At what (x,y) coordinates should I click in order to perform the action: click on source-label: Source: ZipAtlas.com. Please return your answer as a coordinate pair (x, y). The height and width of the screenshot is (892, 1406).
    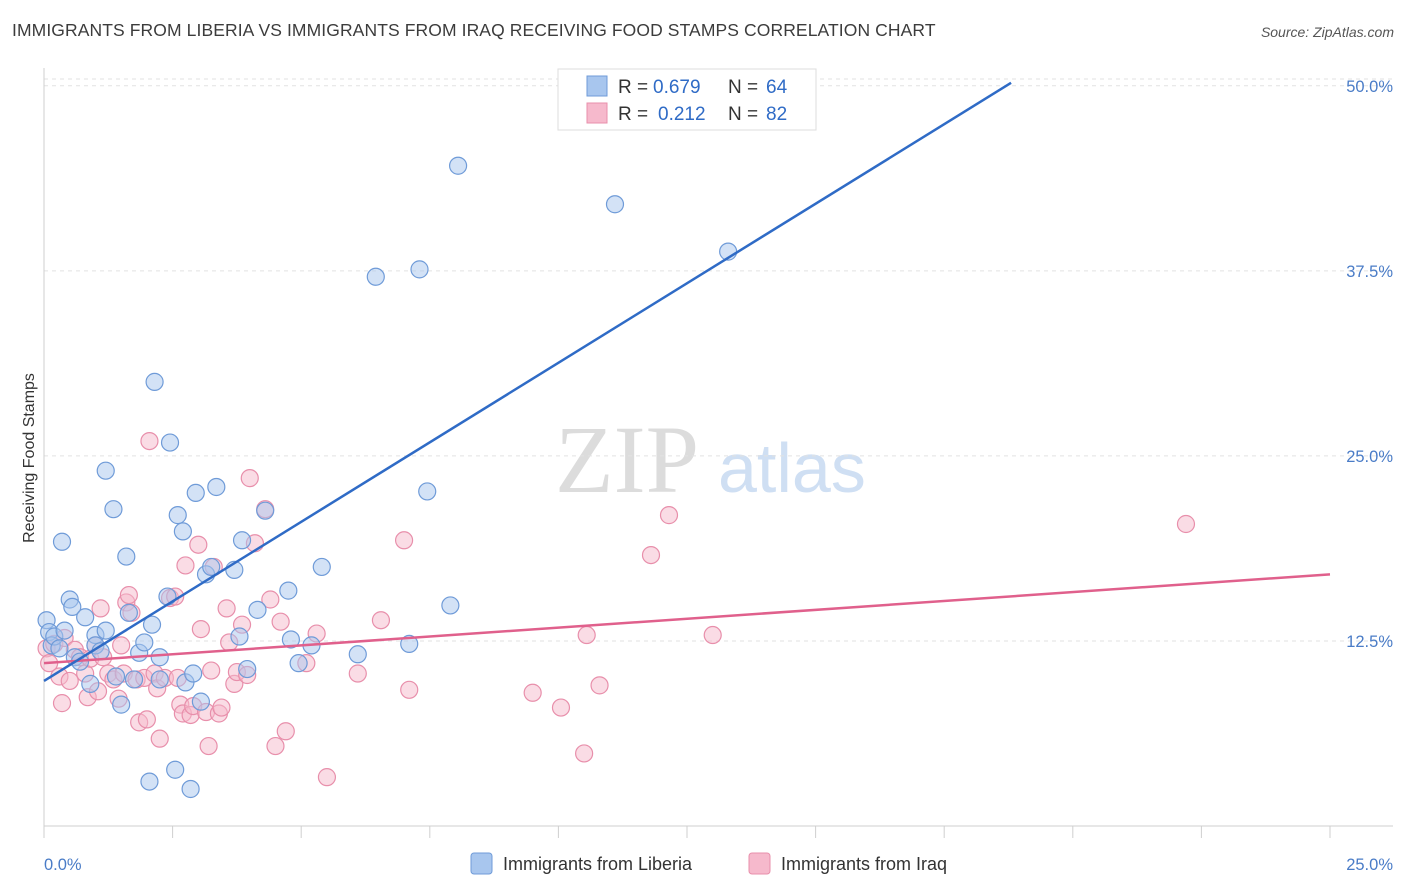
    Looking at the image, I should click on (1327, 32).